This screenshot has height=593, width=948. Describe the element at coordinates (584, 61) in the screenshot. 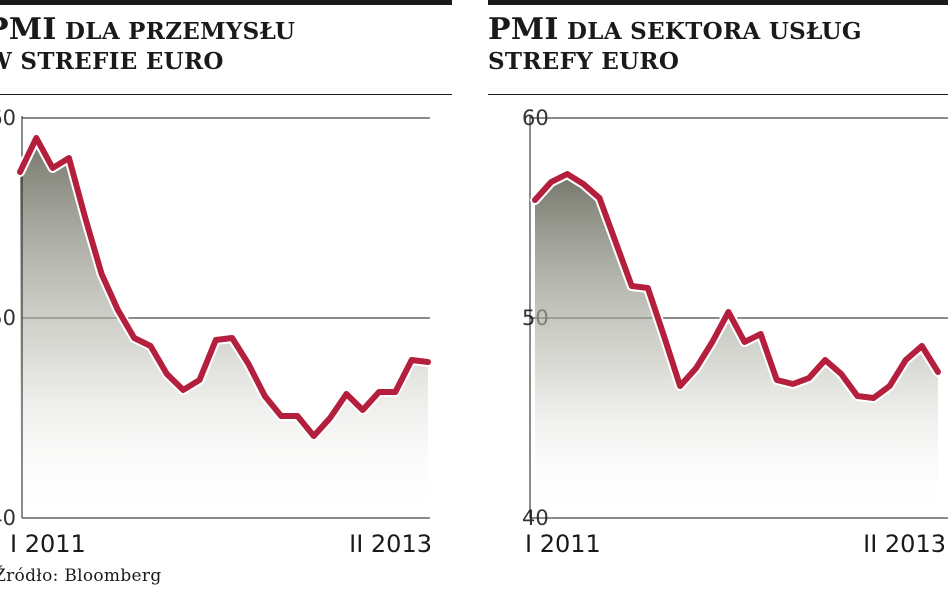

I see `chart-subtitle: STREFY EURO` at that location.